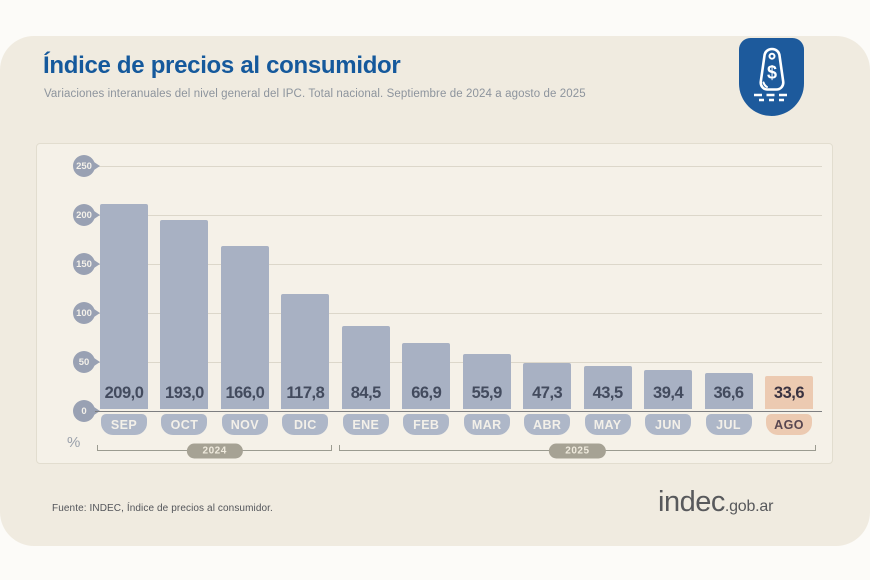 This screenshot has height=580, width=870. I want to click on x-axis-baseline, so click(458, 411).